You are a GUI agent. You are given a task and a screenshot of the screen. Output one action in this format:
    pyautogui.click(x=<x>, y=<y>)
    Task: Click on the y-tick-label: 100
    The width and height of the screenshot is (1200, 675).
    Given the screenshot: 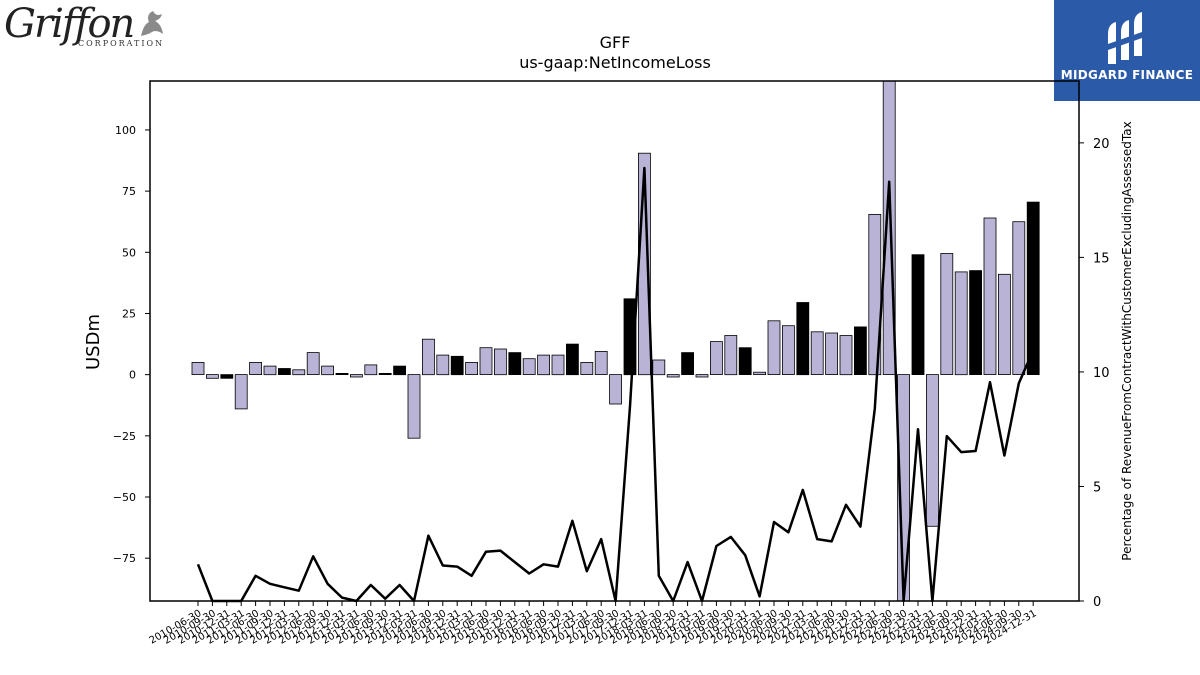 What is the action you would take?
    pyautogui.click(x=125, y=130)
    